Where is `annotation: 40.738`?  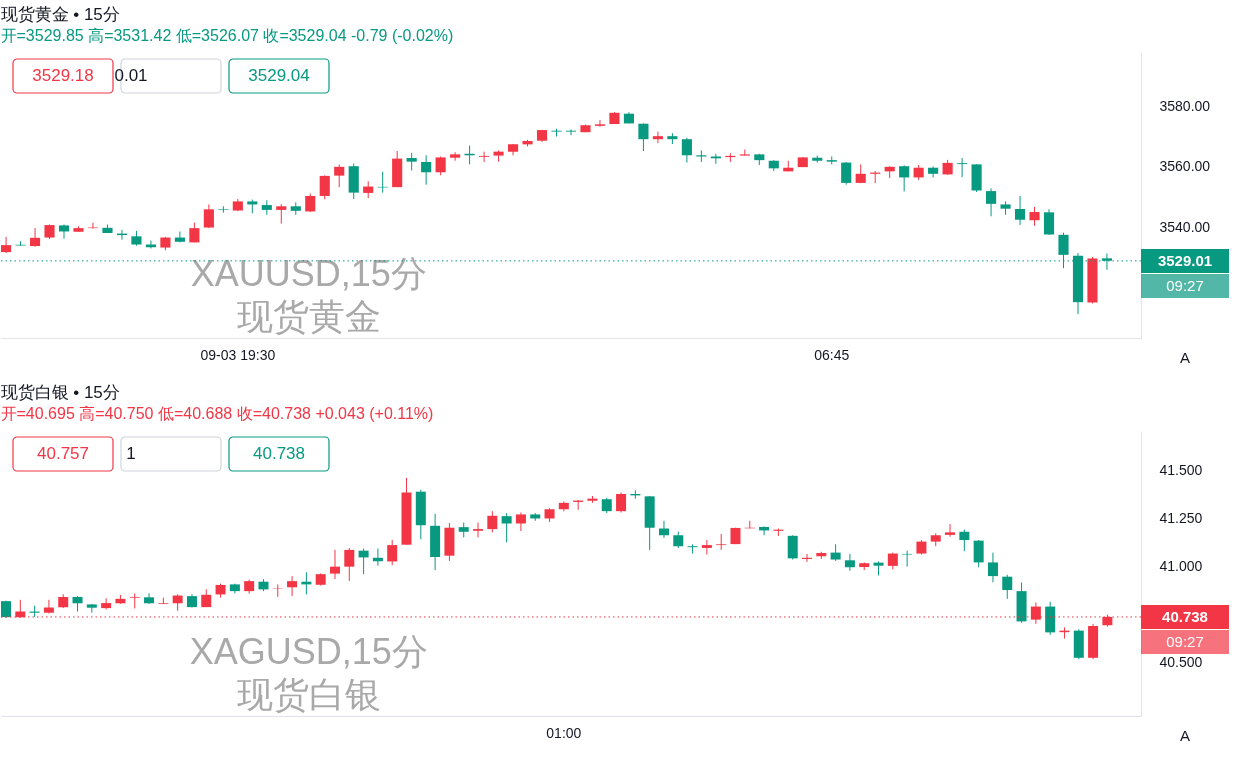 annotation: 40.738 is located at coordinates (279, 453).